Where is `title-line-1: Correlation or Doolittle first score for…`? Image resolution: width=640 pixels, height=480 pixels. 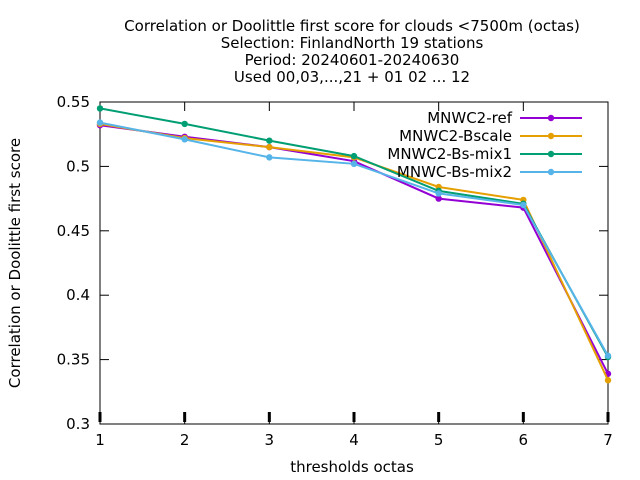 title-line-1: Correlation or Doolittle first score for… is located at coordinates (352, 26).